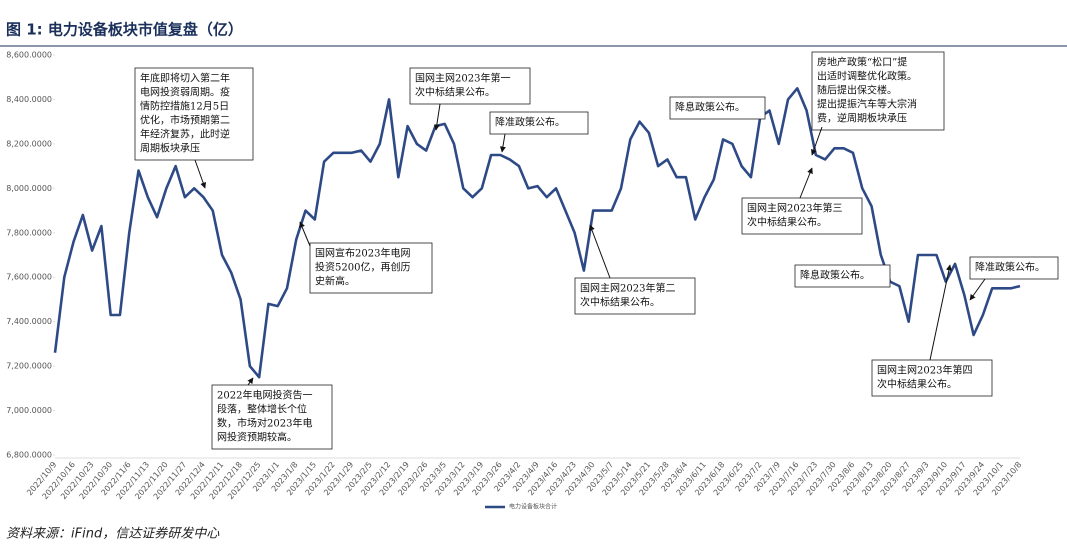  What do you see at coordinates (257, 437) in the screenshot?
I see `annotation-text: 网投资预期较高。` at bounding box center [257, 437].